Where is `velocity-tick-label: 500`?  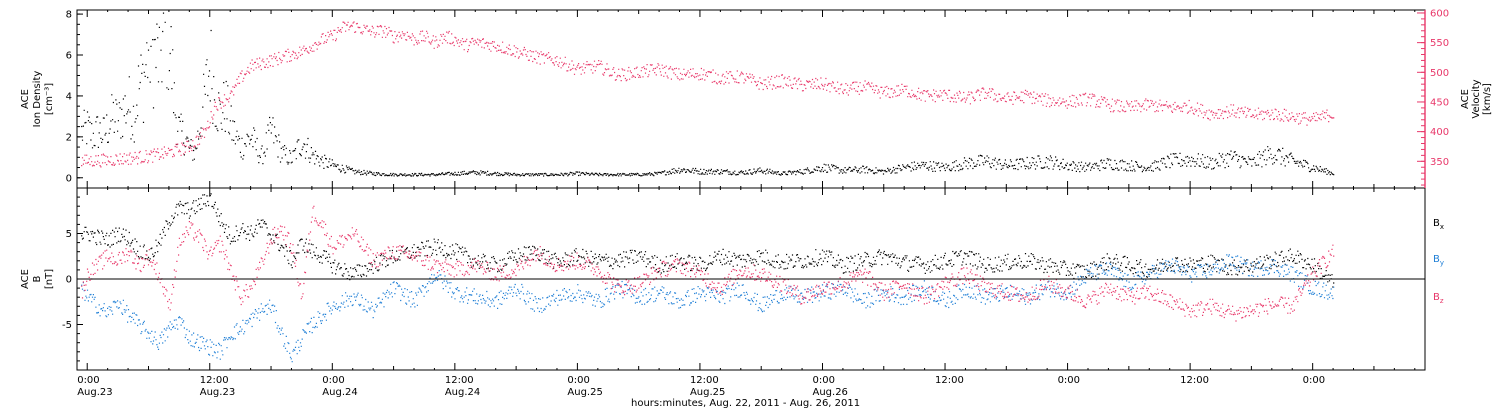 velocity-tick-label: 500 is located at coordinates (1439, 73).